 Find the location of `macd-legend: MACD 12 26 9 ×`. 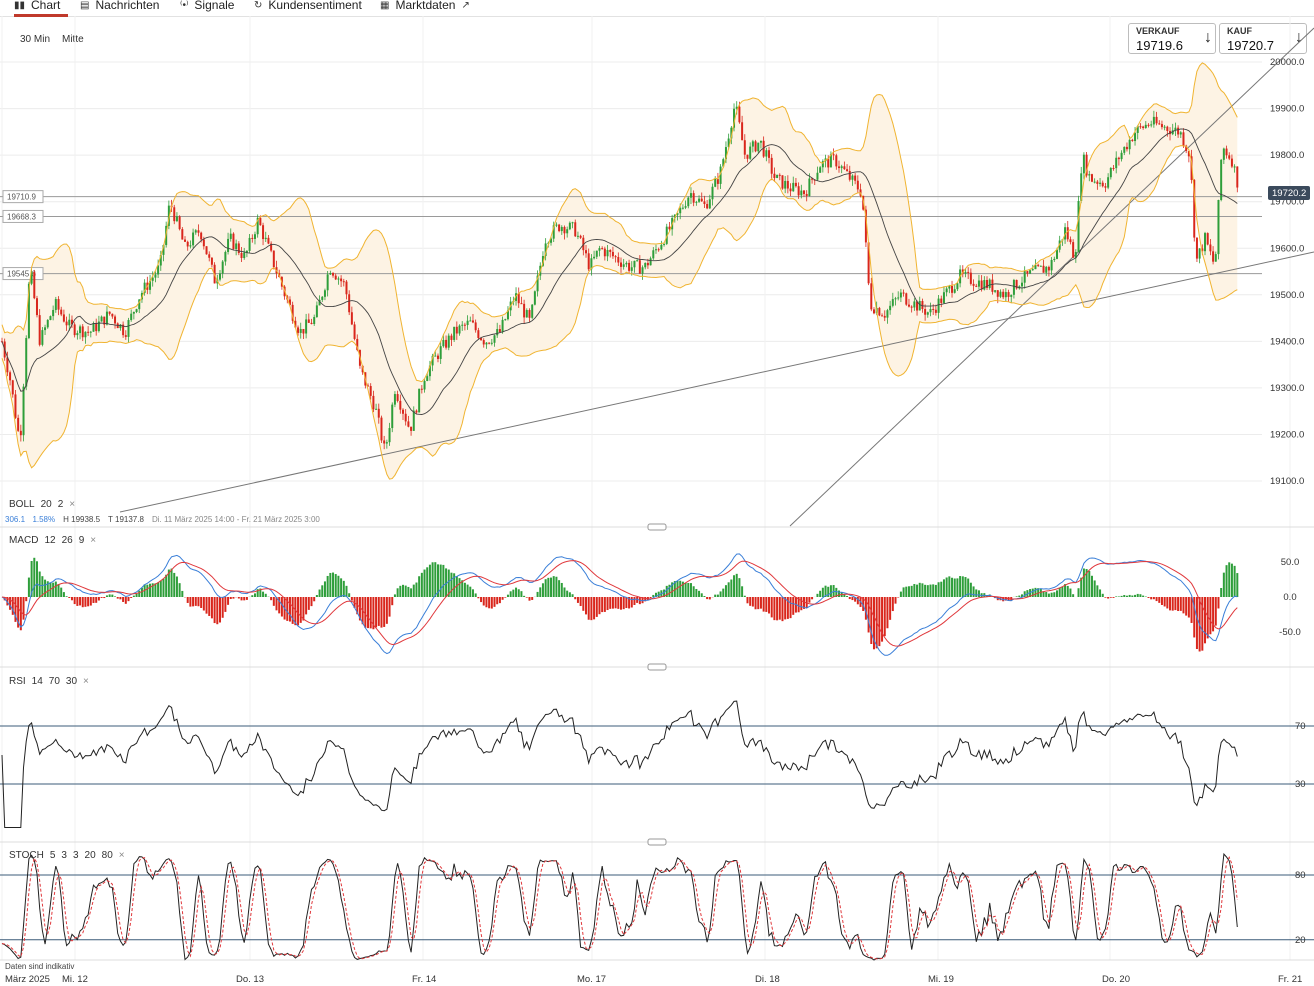

macd-legend: MACD 12 26 9 × is located at coordinates (52, 540).